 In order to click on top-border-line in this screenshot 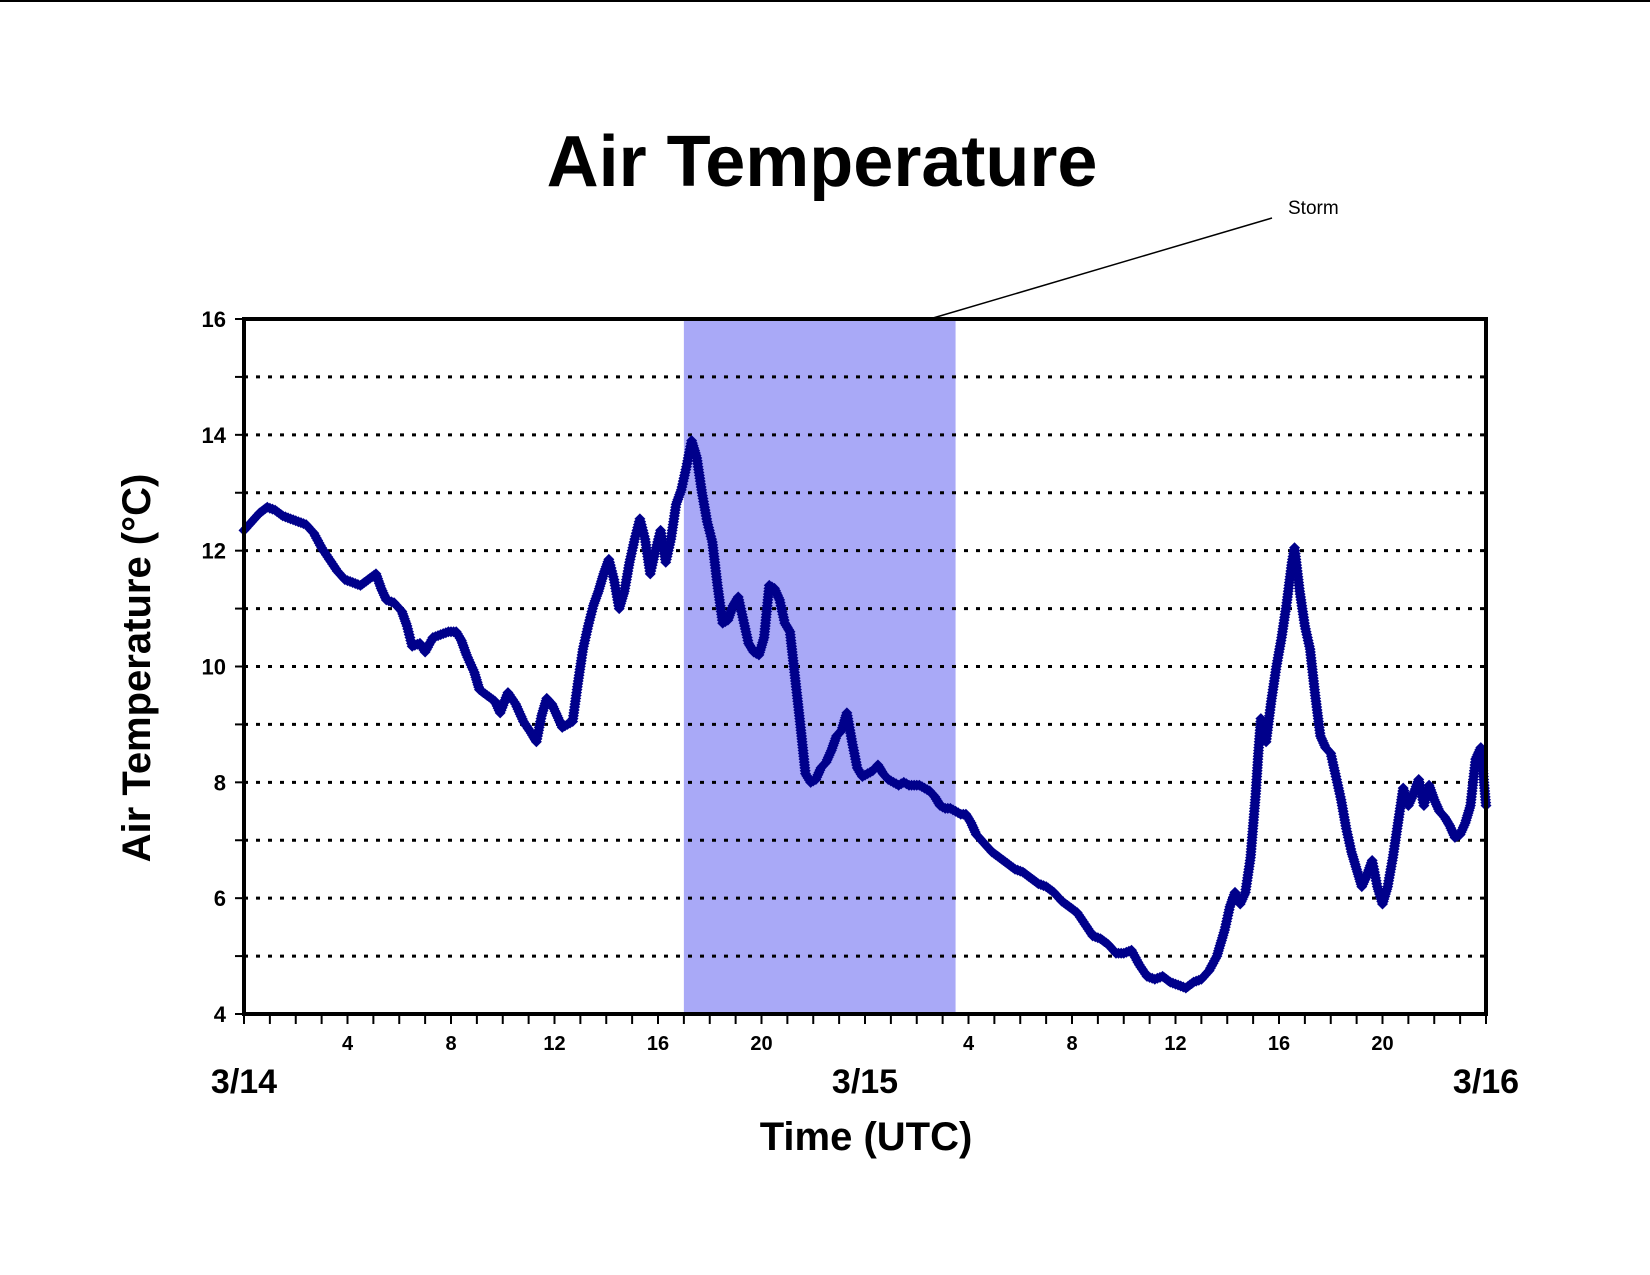, I will do `click(825, 1)`.